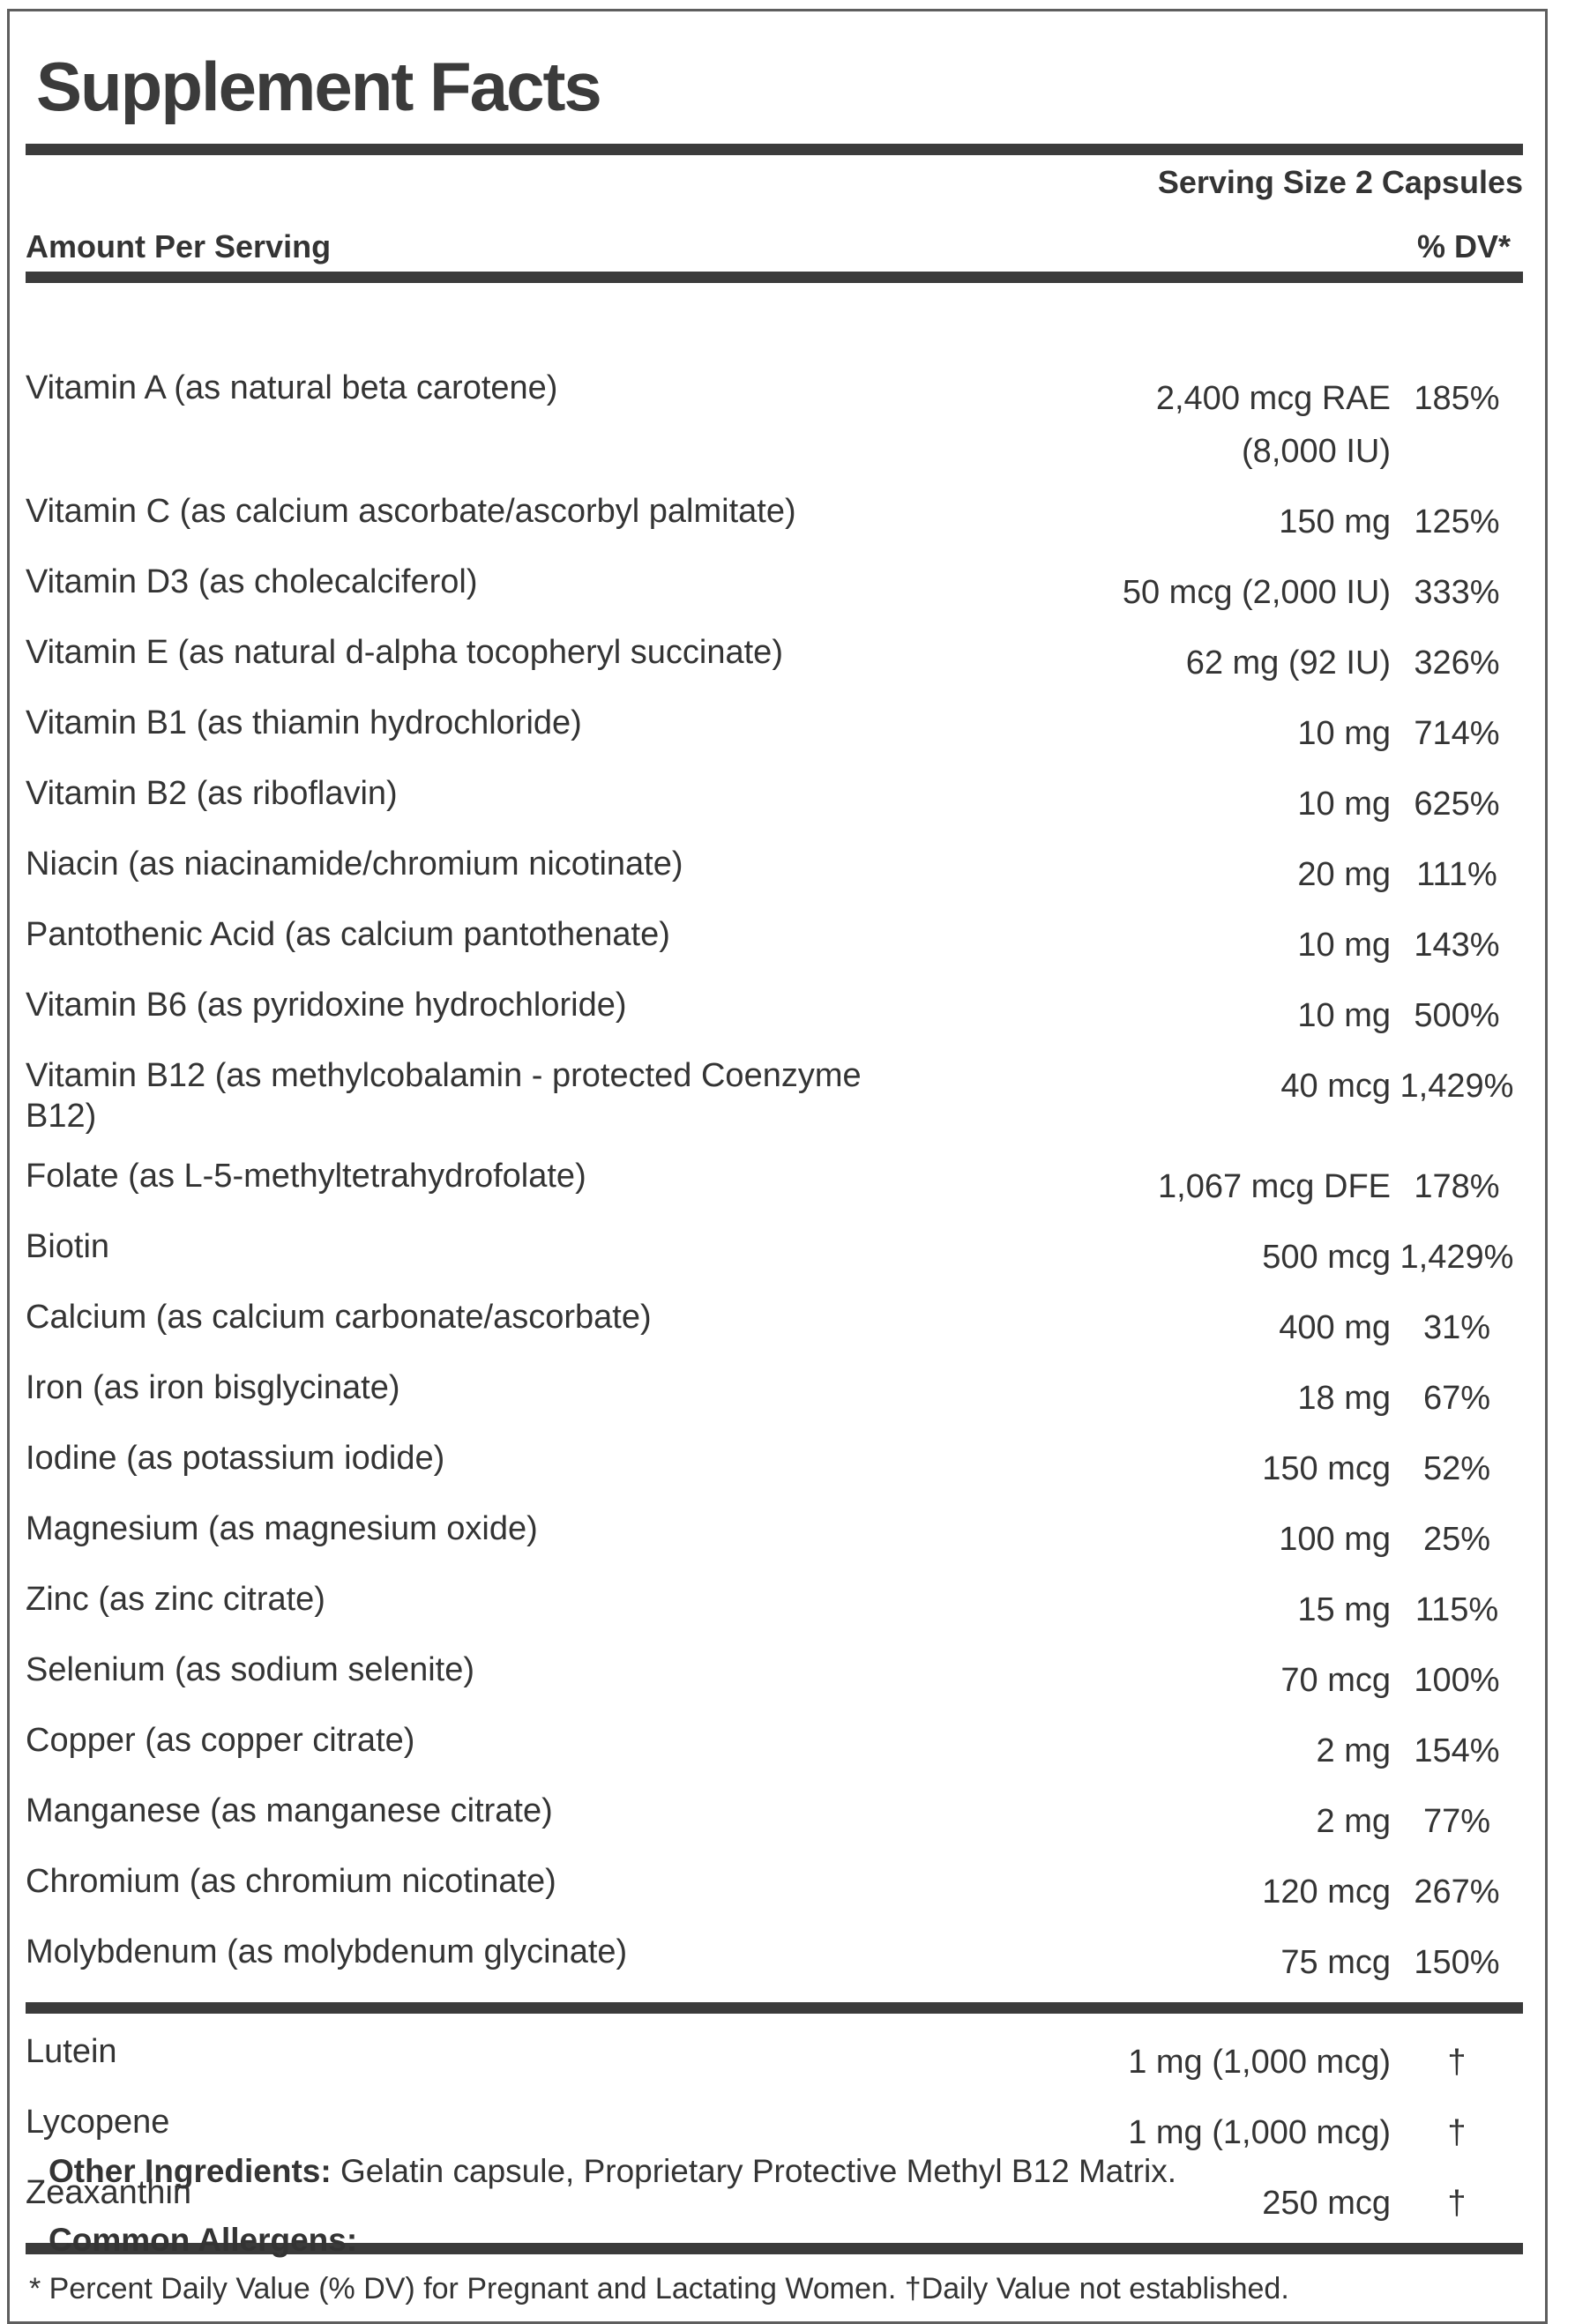 The height and width of the screenshot is (2324, 1590). Describe the element at coordinates (1340, 182) in the screenshot. I see `serving-size-label: Serving Size 2 Capsules` at that location.